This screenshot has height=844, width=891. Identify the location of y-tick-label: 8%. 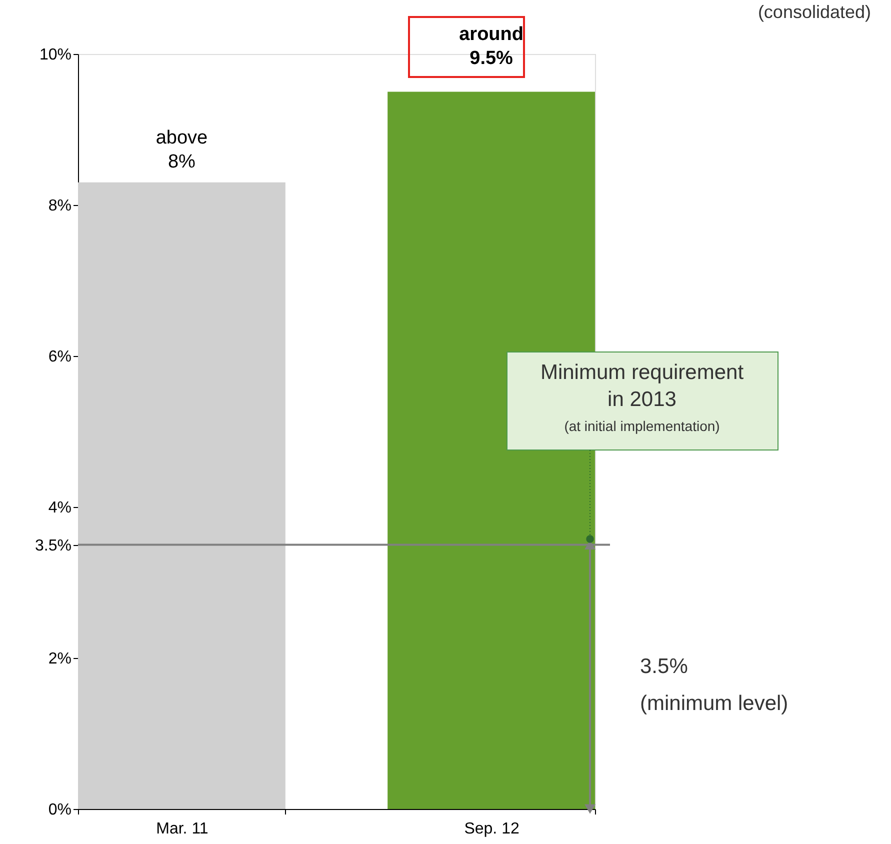
(60, 206).